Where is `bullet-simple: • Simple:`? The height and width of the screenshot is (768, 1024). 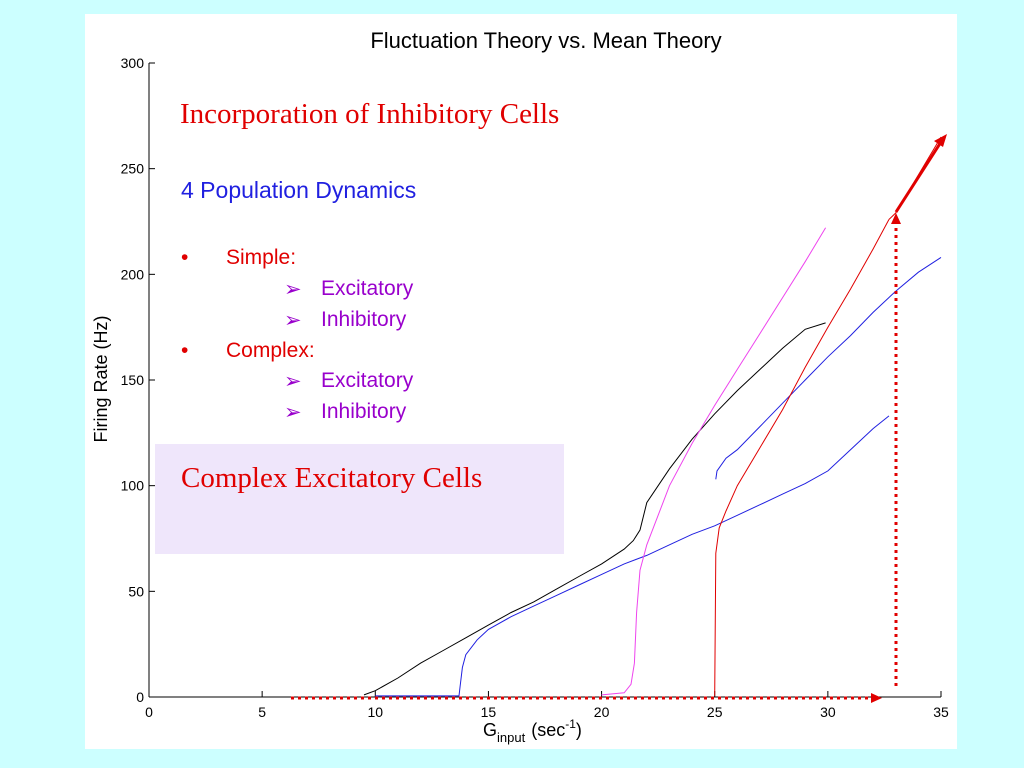
bullet-simple: • Simple: is located at coordinates (238, 258).